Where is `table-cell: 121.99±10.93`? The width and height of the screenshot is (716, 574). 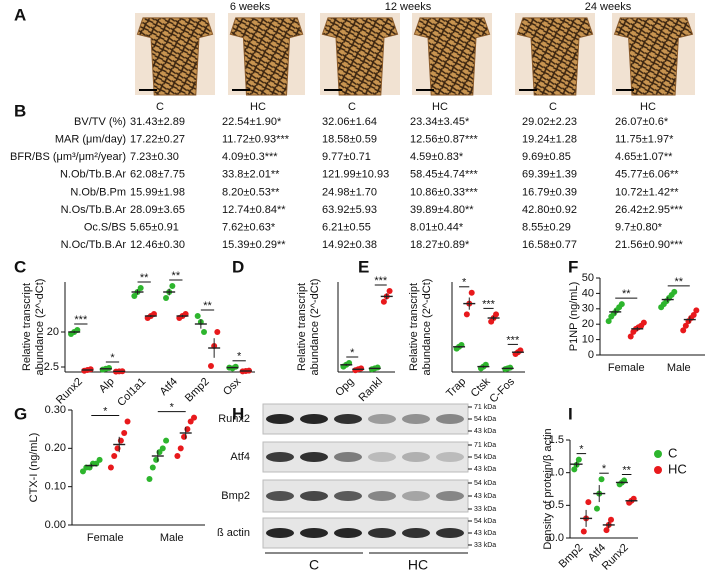 table-cell: 121.99±10.93 is located at coordinates (355, 175).